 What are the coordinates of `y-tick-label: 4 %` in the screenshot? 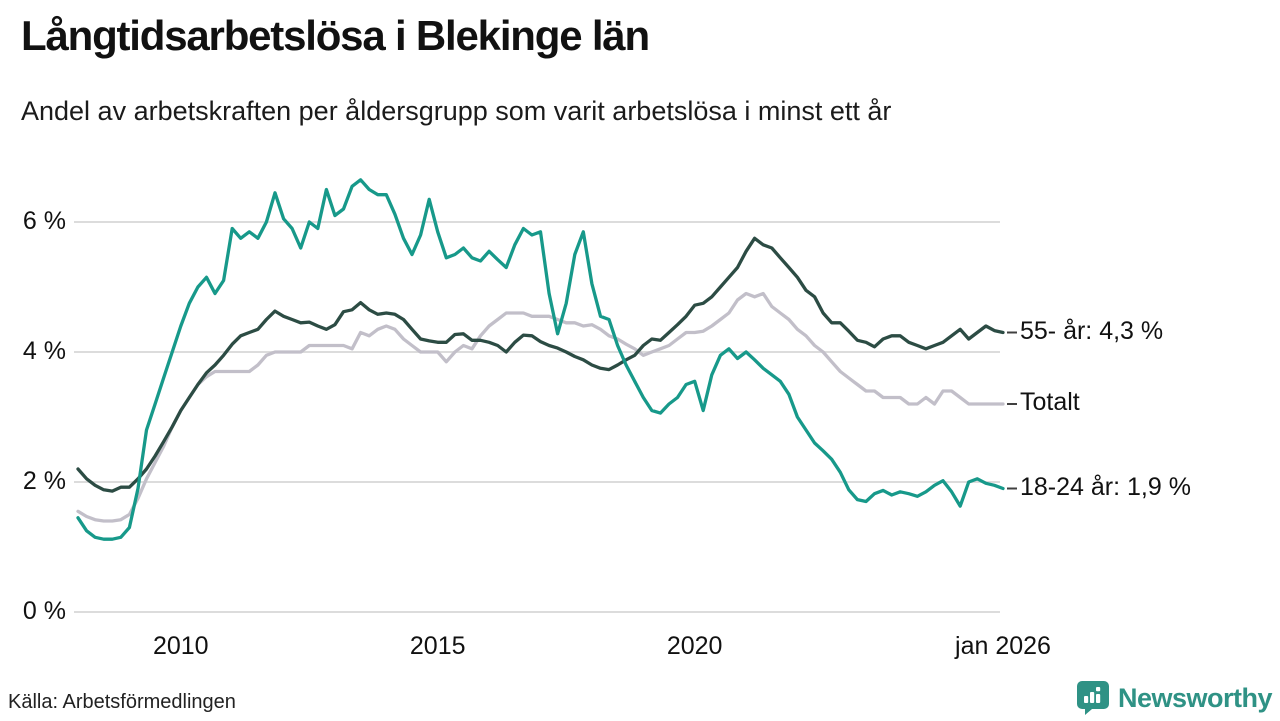 It's located at (44, 351).